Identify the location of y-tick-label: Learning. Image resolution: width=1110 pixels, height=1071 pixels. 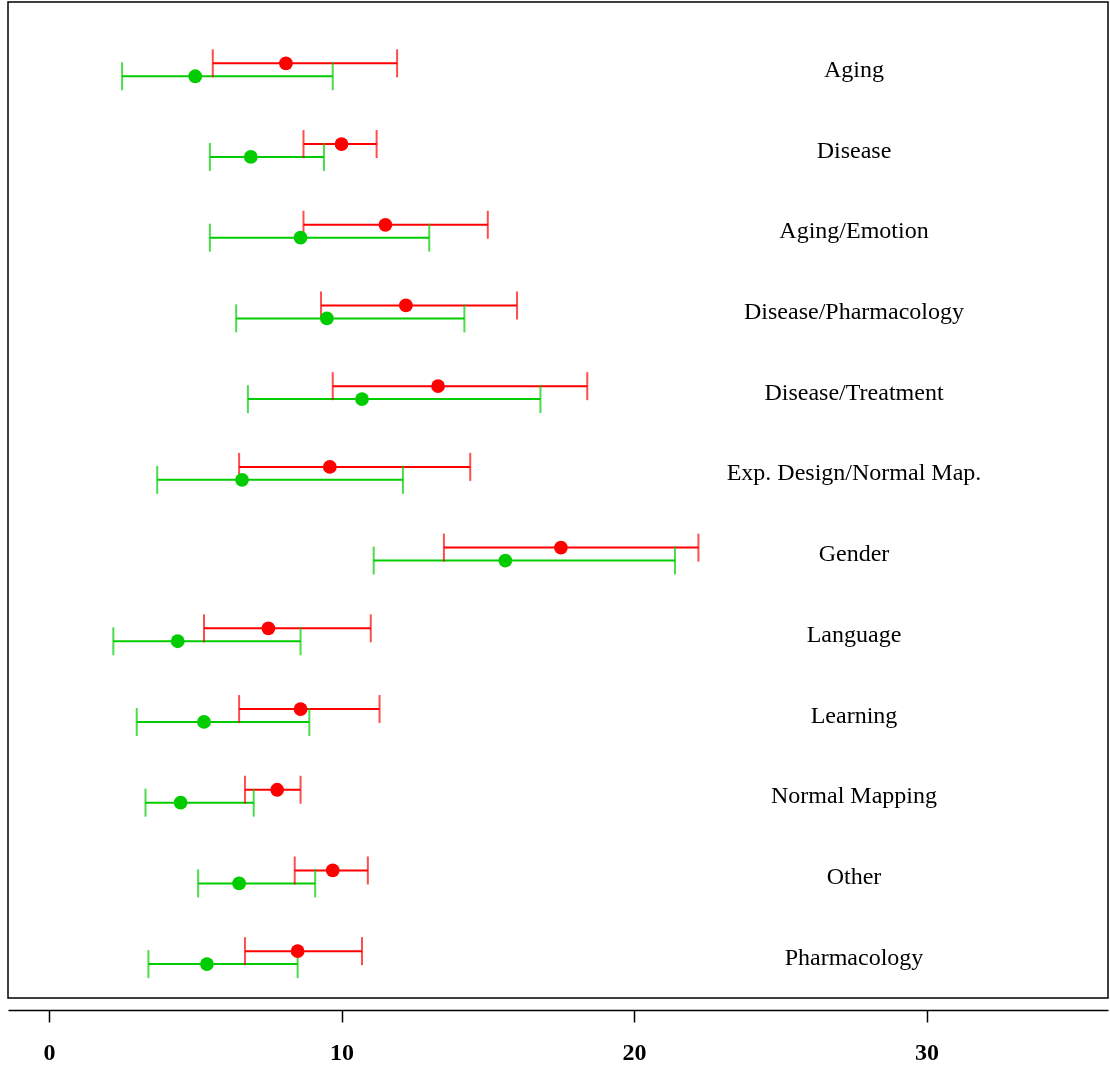
(854, 714).